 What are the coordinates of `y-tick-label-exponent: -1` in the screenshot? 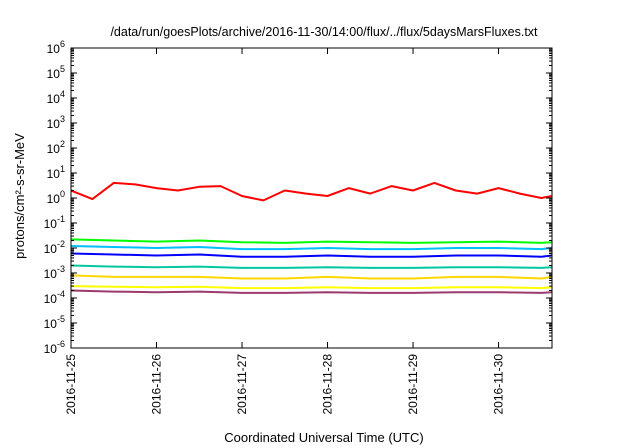 It's located at (61, 219).